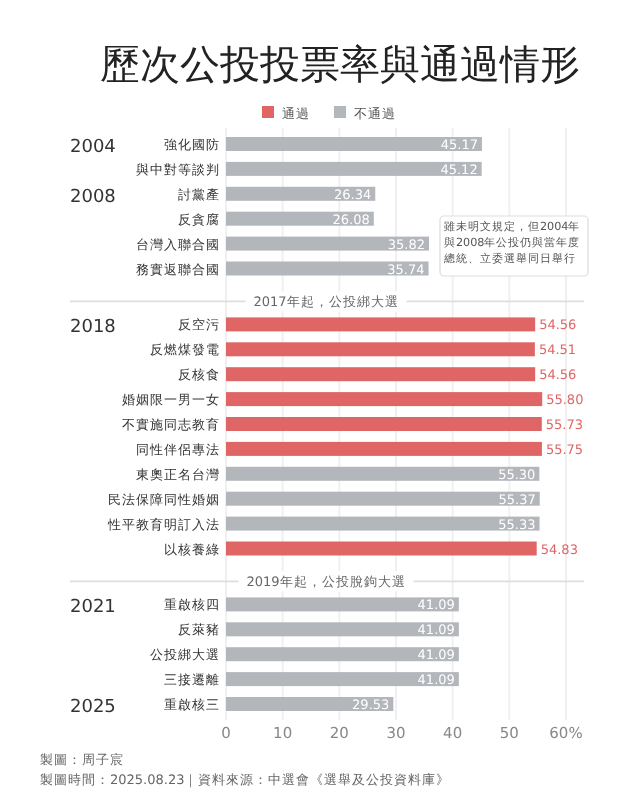  What do you see at coordinates (93, 608) in the screenshot?
I see `text: 2021` at bounding box center [93, 608].